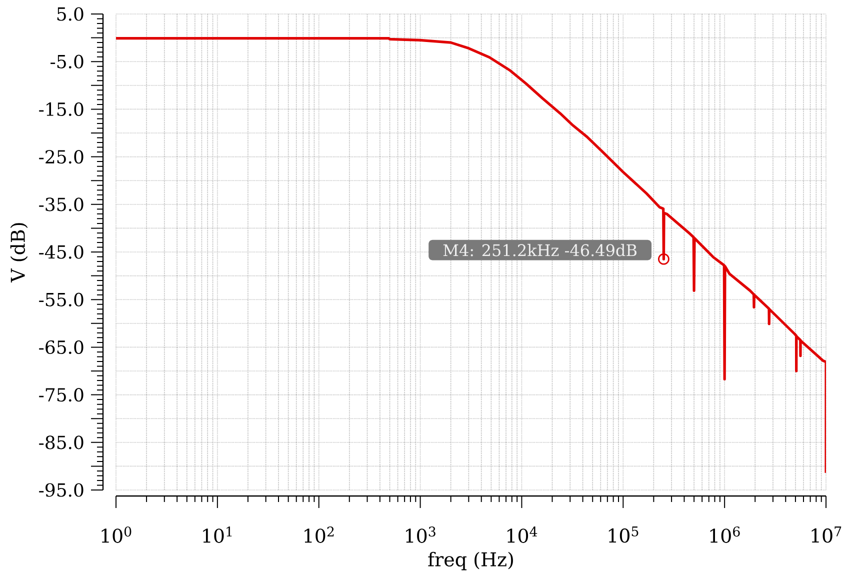  What do you see at coordinates (61, 443) in the screenshot?
I see `y-tick-label: -85.0` at bounding box center [61, 443].